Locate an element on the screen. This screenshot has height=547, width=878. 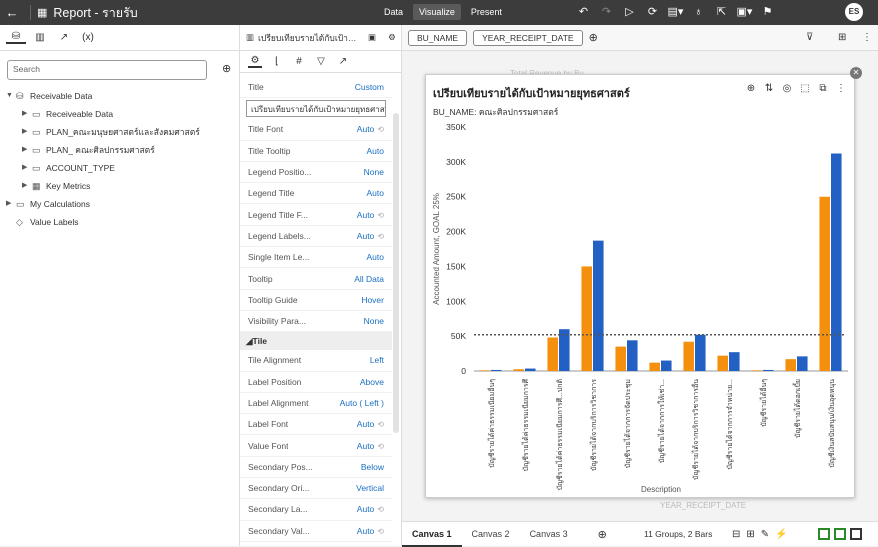
tree-item: ▶ ▦ Key Metrics is located at coordinates (121, 186).